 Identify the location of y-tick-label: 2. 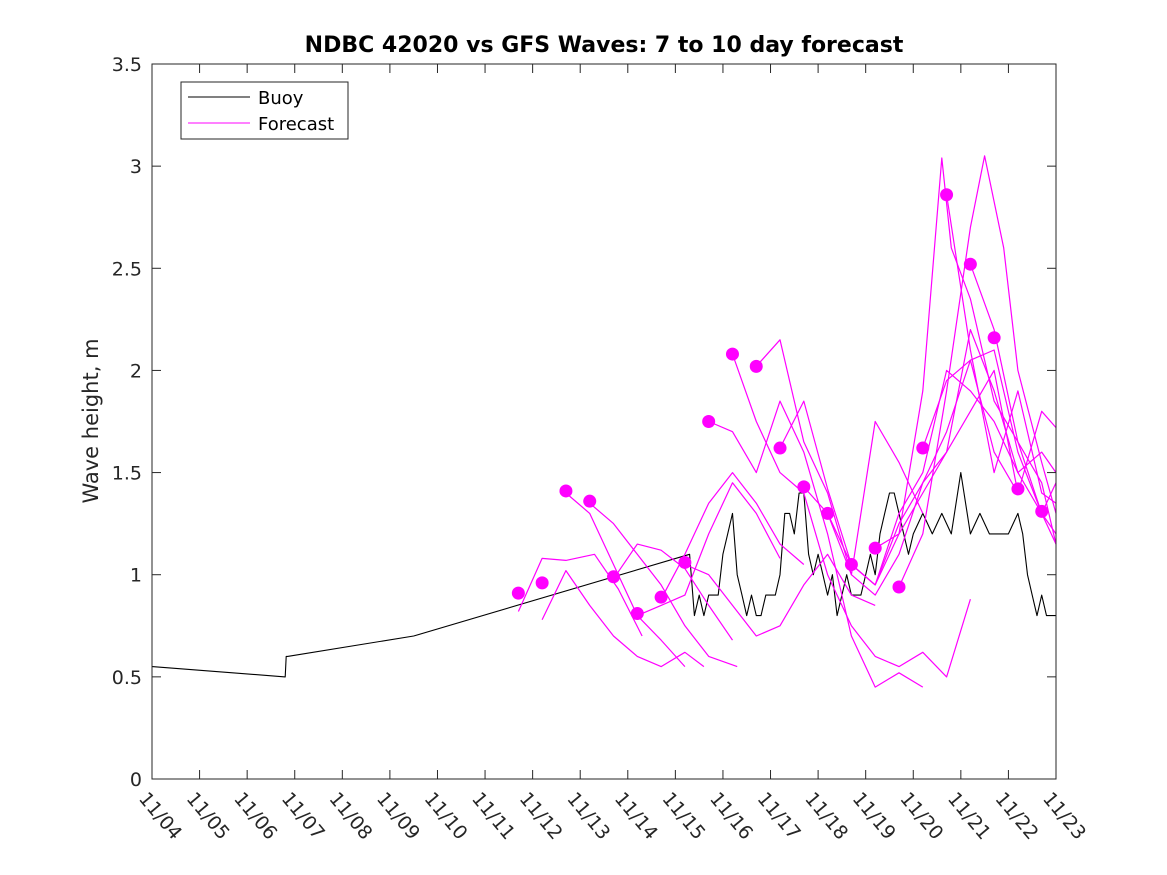
(136, 371).